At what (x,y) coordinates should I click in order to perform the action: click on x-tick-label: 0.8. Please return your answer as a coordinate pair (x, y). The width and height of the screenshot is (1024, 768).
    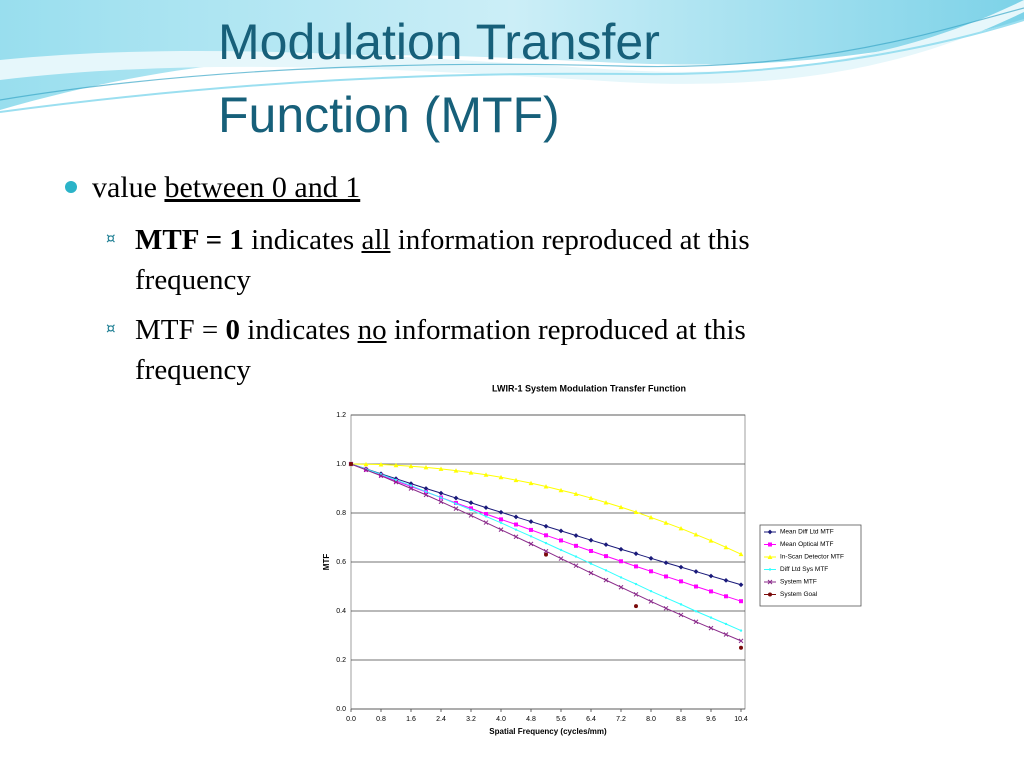
    Looking at the image, I should click on (381, 719).